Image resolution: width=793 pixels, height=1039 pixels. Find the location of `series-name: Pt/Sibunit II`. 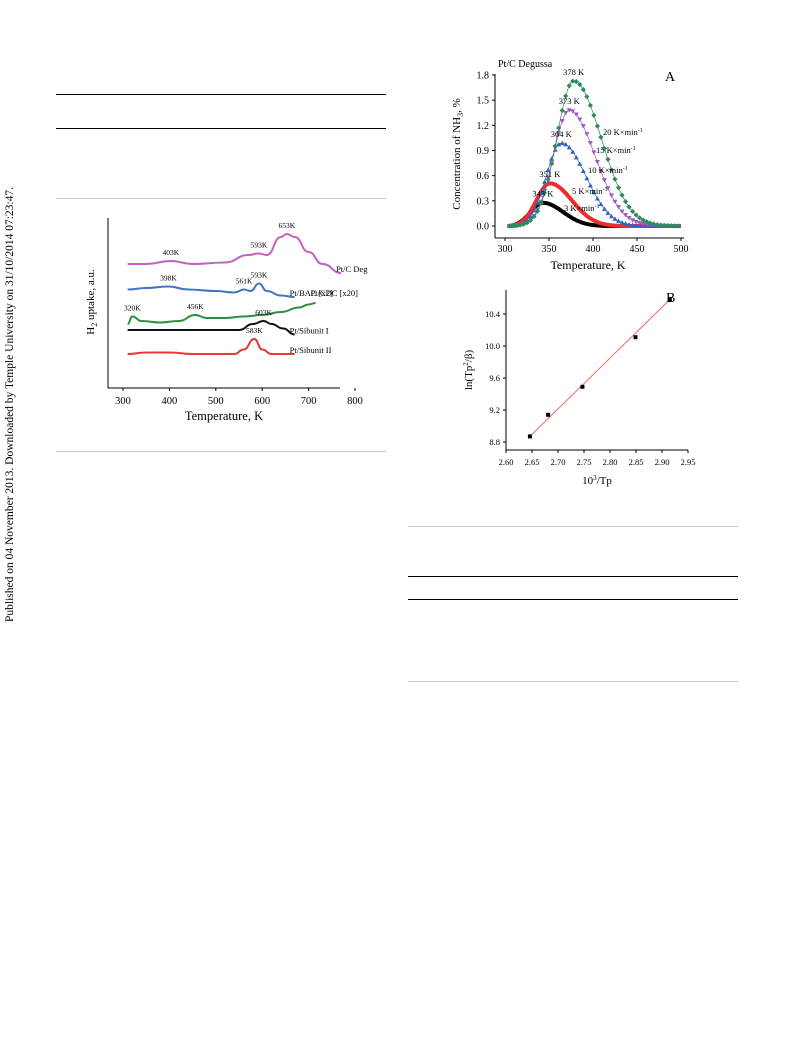

series-name: Pt/Sibunit II is located at coordinates (311, 350).